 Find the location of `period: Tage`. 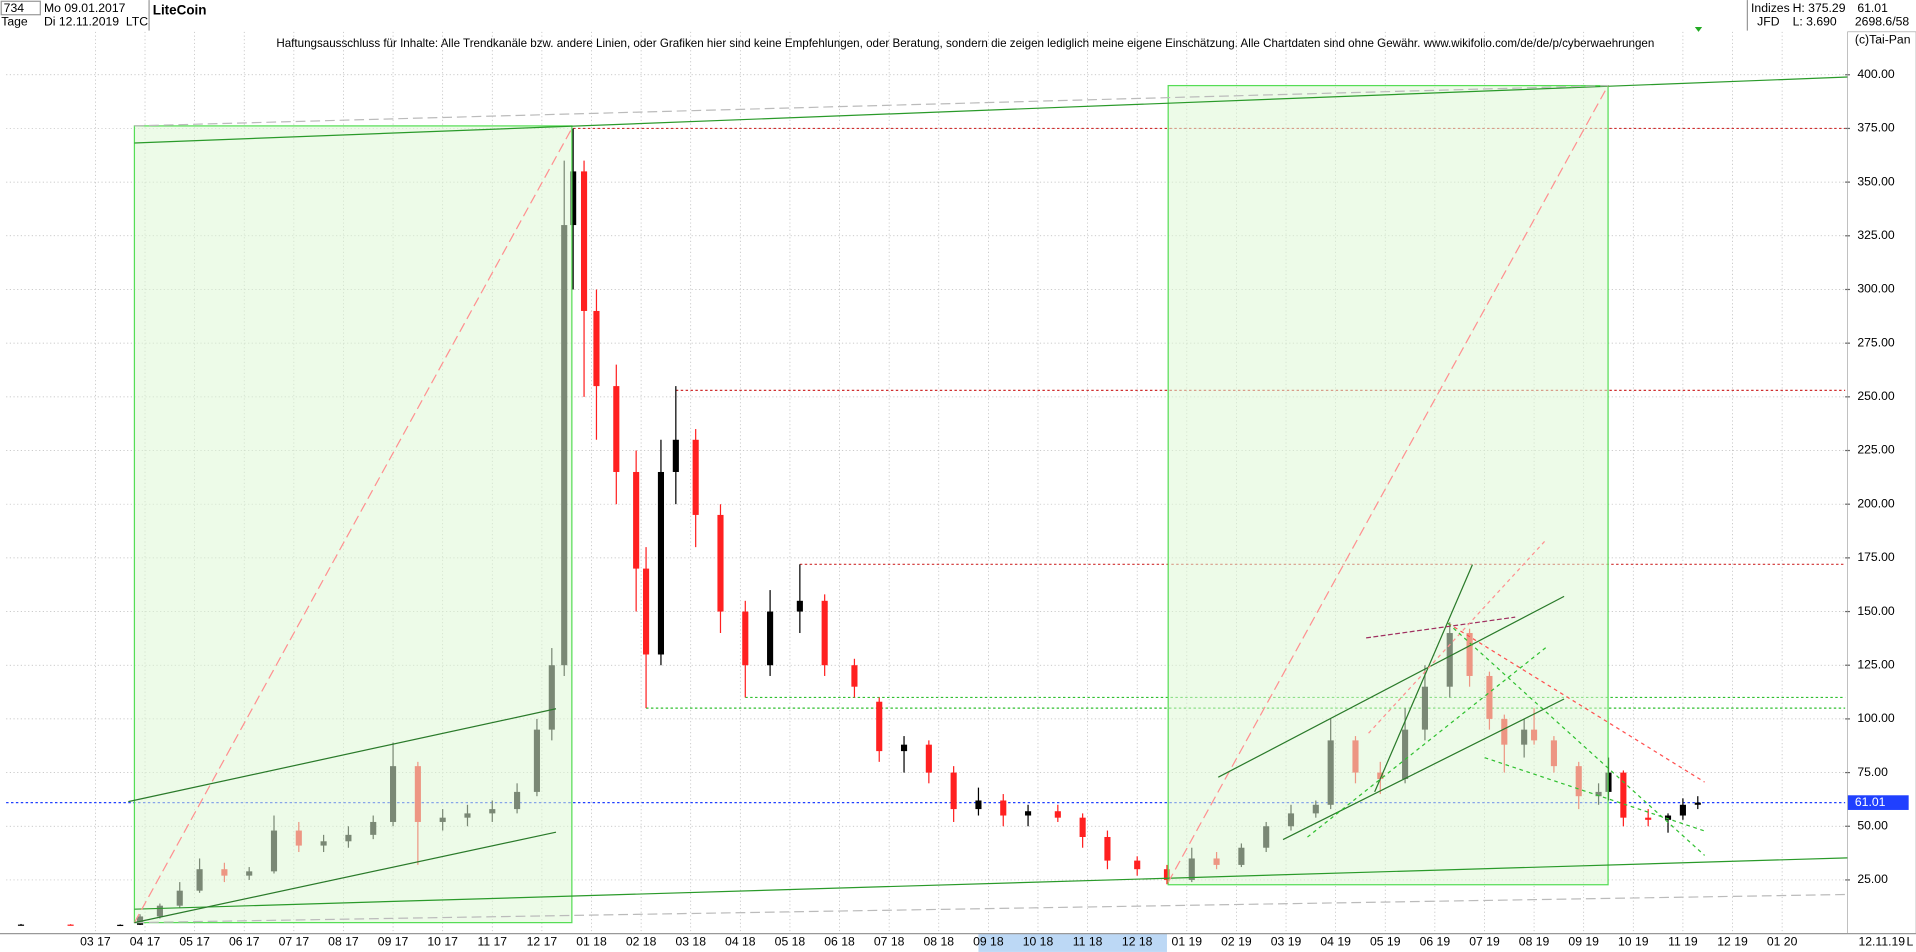

period: Tage is located at coordinates (14, 21).